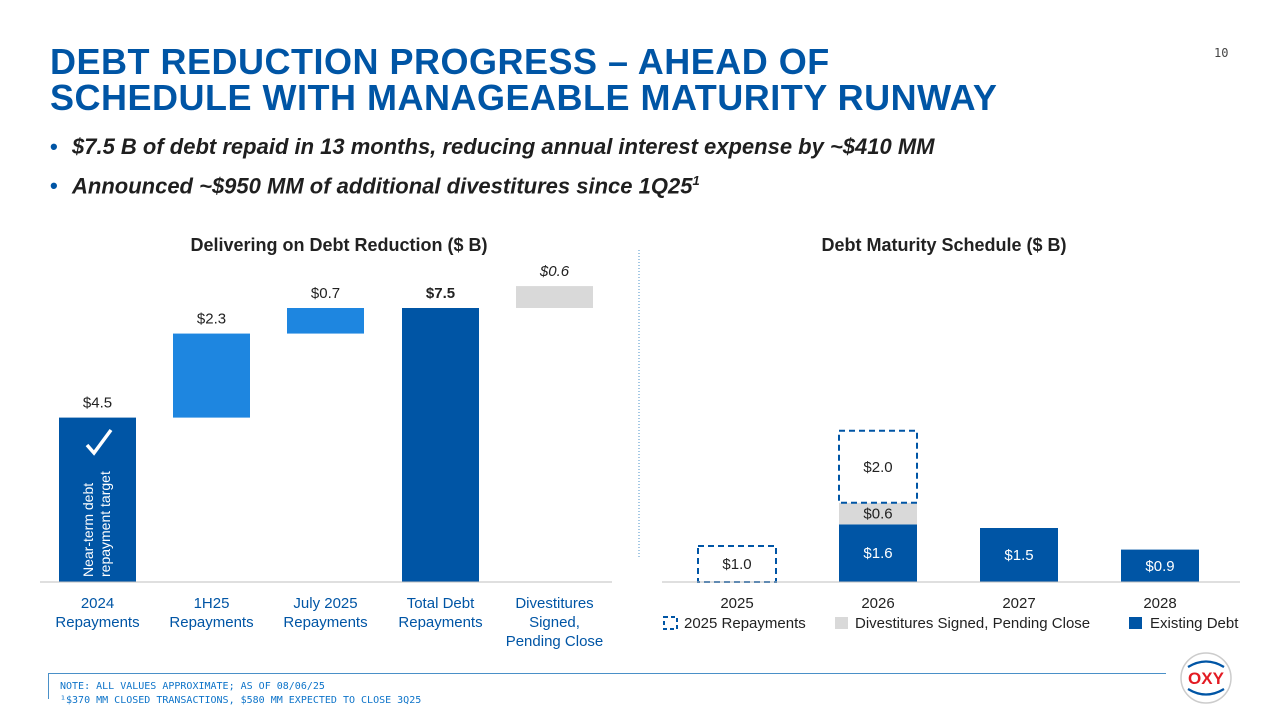  I want to click on waterfall-data-label: $4.5, so click(97, 403).